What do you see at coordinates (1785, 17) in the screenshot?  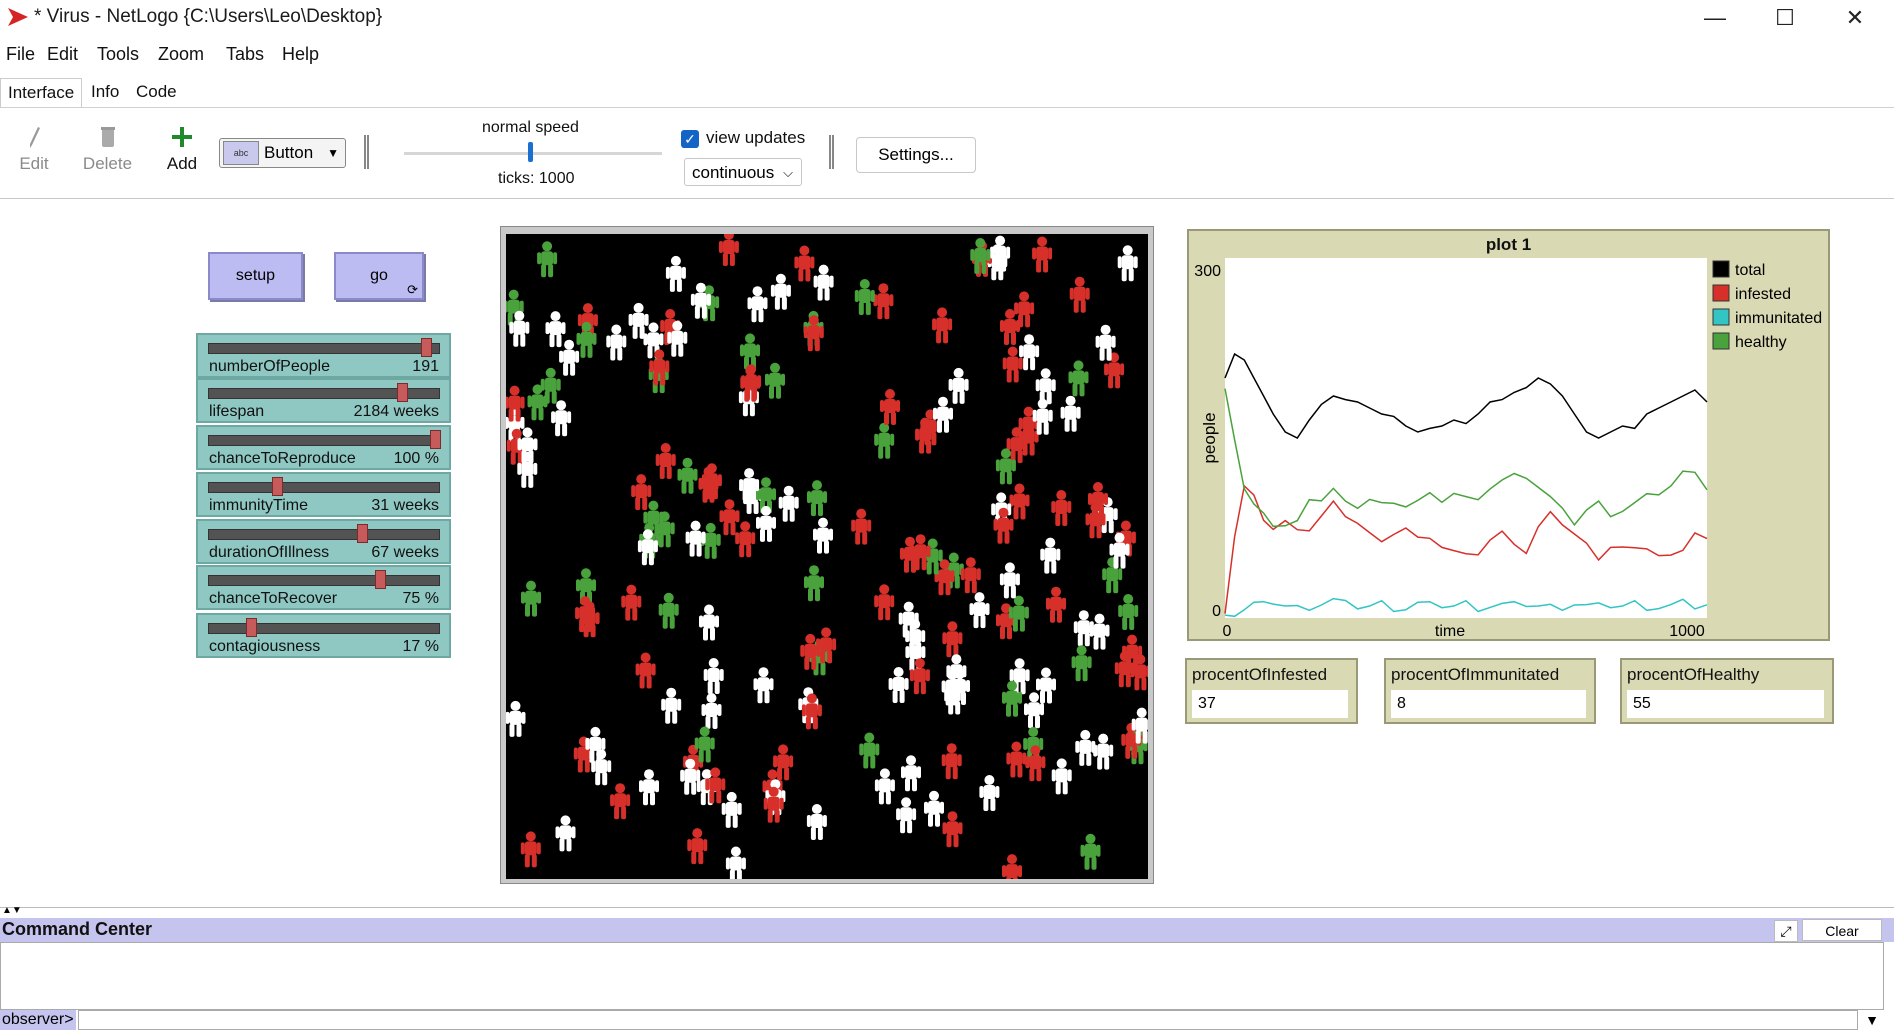 I see `maximize-button: ☐` at bounding box center [1785, 17].